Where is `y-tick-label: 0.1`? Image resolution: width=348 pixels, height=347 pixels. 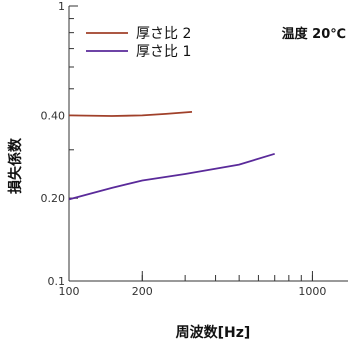
y-tick-label: 0.1 is located at coordinates (57, 281).